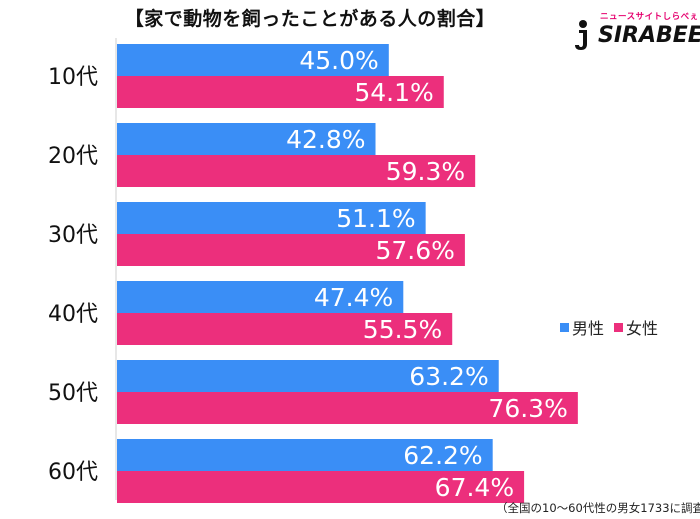 Image resolution: width=700 pixels, height=519 pixels. I want to click on bar-value-label-female: 55.5%, so click(402, 329).